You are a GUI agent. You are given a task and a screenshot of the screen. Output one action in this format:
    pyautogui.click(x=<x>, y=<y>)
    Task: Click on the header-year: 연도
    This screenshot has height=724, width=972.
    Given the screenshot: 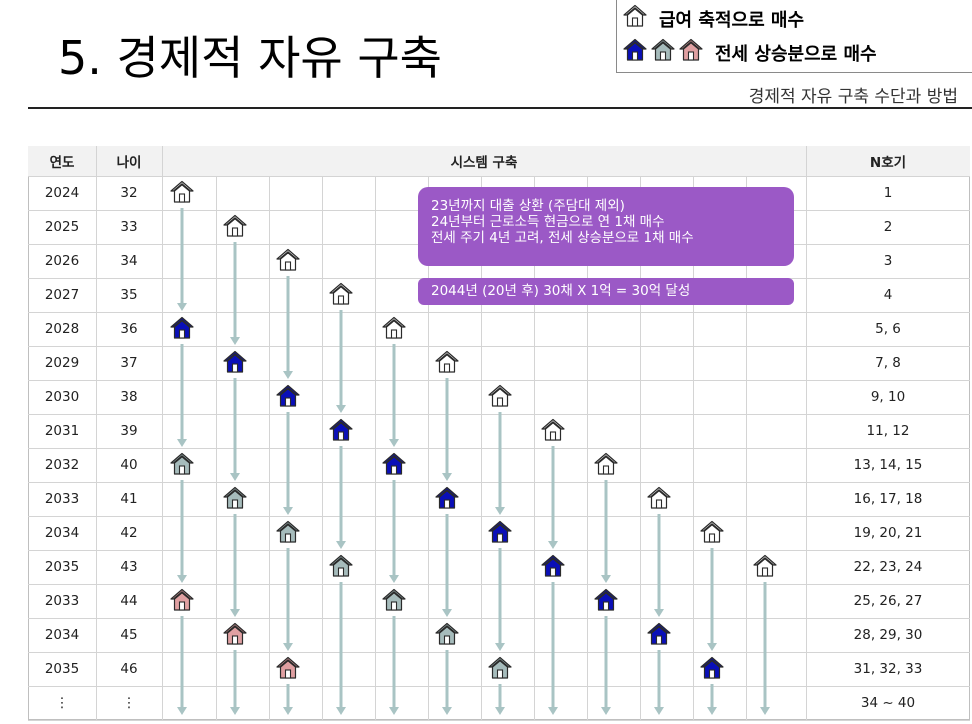 What is the action you would take?
    pyautogui.click(x=62, y=161)
    